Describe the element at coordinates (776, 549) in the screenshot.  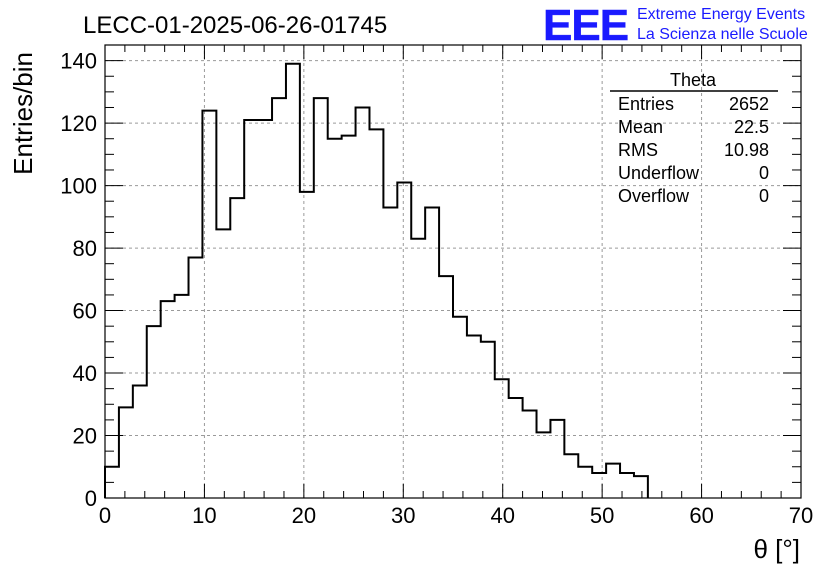
I see `x-axis-label: θ [°]` at that location.